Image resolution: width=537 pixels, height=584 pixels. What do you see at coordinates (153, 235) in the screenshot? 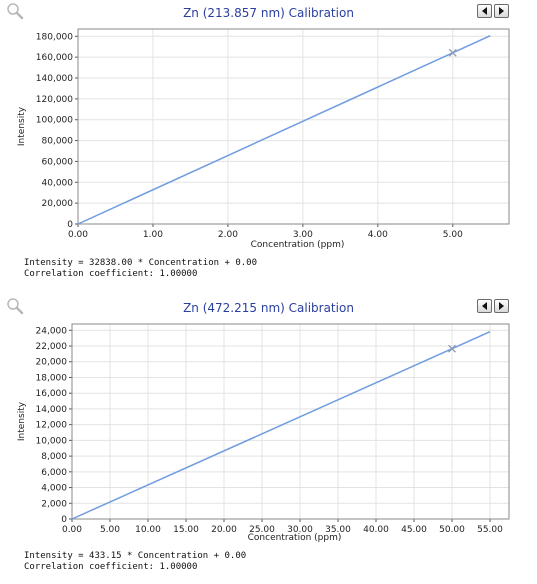
I see `x-tick-label: 1.00` at bounding box center [153, 235].